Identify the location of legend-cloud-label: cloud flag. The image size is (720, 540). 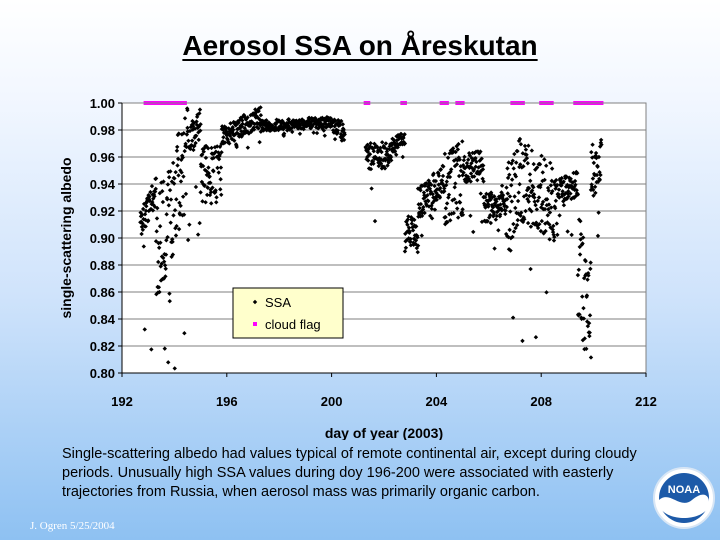
(293, 324).